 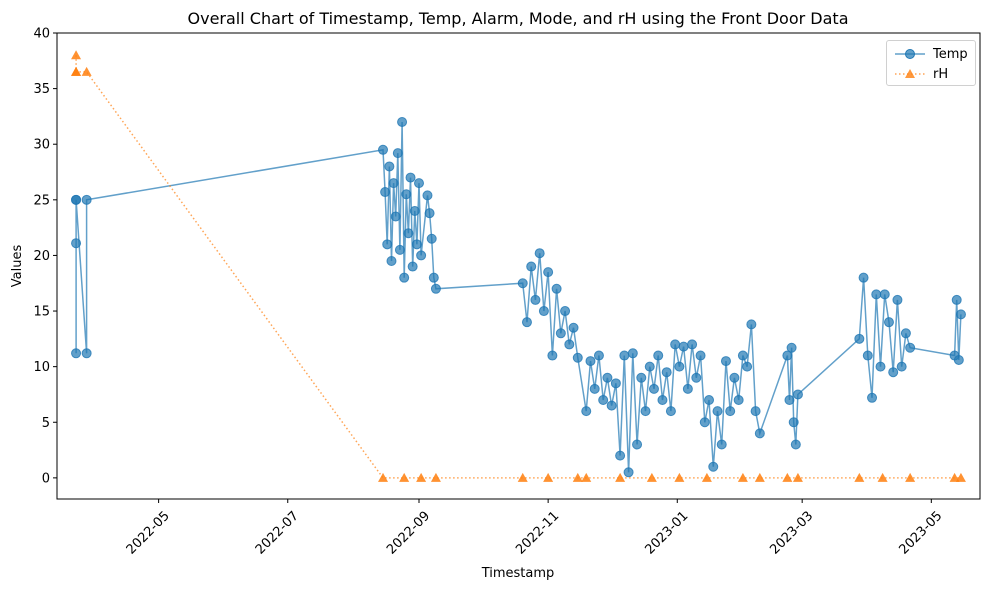 What do you see at coordinates (41, 256) in the screenshot?
I see `y-tick-label: 20` at bounding box center [41, 256].